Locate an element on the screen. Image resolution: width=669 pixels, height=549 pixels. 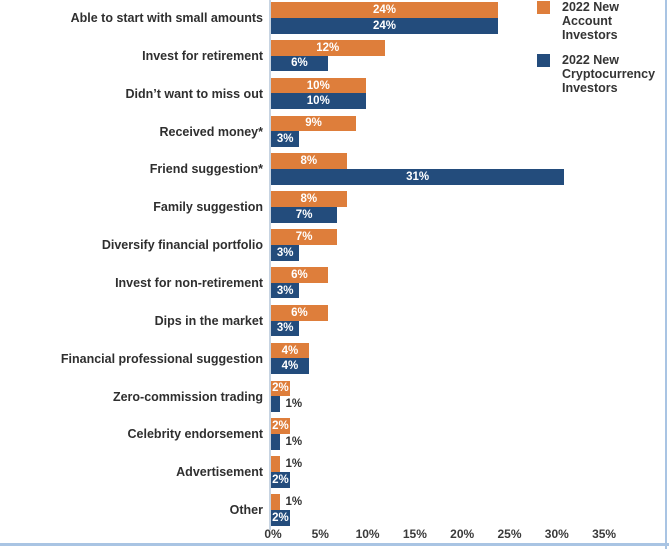
bar-crypto-investors: 4% is located at coordinates (290, 366).